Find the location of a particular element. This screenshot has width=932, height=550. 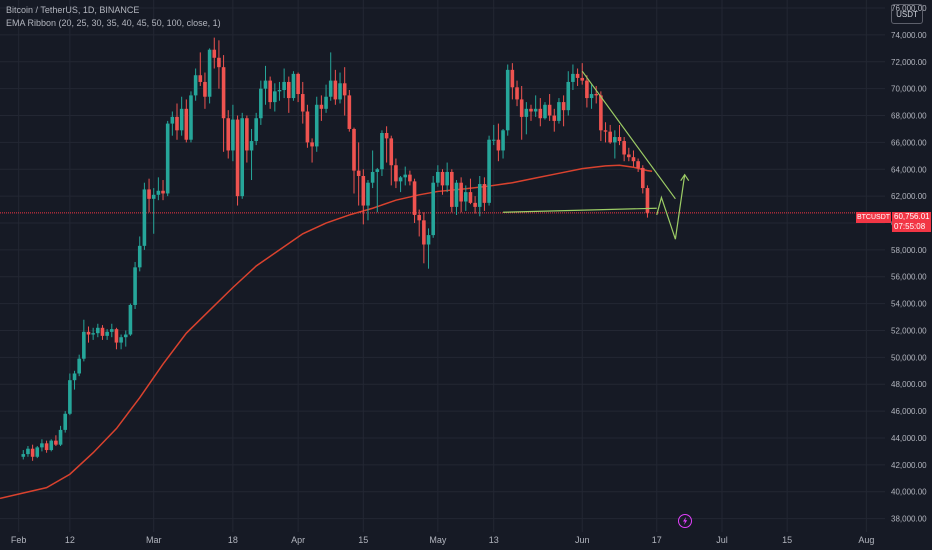

time-axis: Feb 12 Mar 18 Apr 15 May 13 Jun 17 Jul 15 Aug is located at coordinates (443, 540).